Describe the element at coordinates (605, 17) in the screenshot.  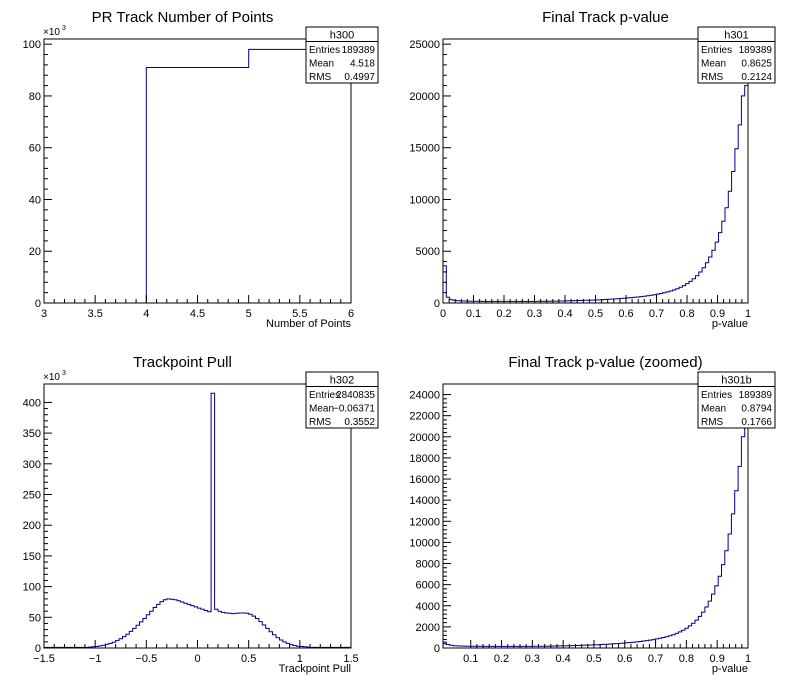
I see `chart-title: Final Track p-value` at that location.